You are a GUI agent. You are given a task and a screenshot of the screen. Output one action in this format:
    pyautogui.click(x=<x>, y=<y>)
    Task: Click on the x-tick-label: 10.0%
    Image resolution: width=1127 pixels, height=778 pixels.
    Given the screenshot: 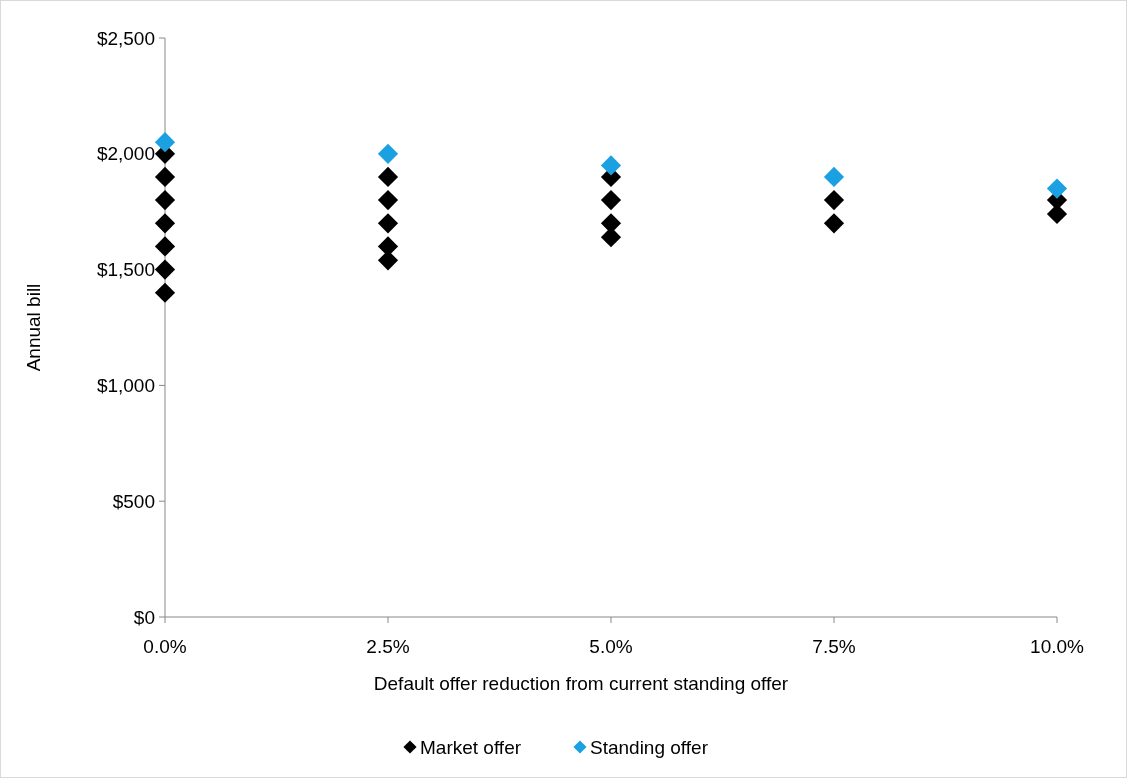 What is the action you would take?
    pyautogui.click(x=1057, y=646)
    